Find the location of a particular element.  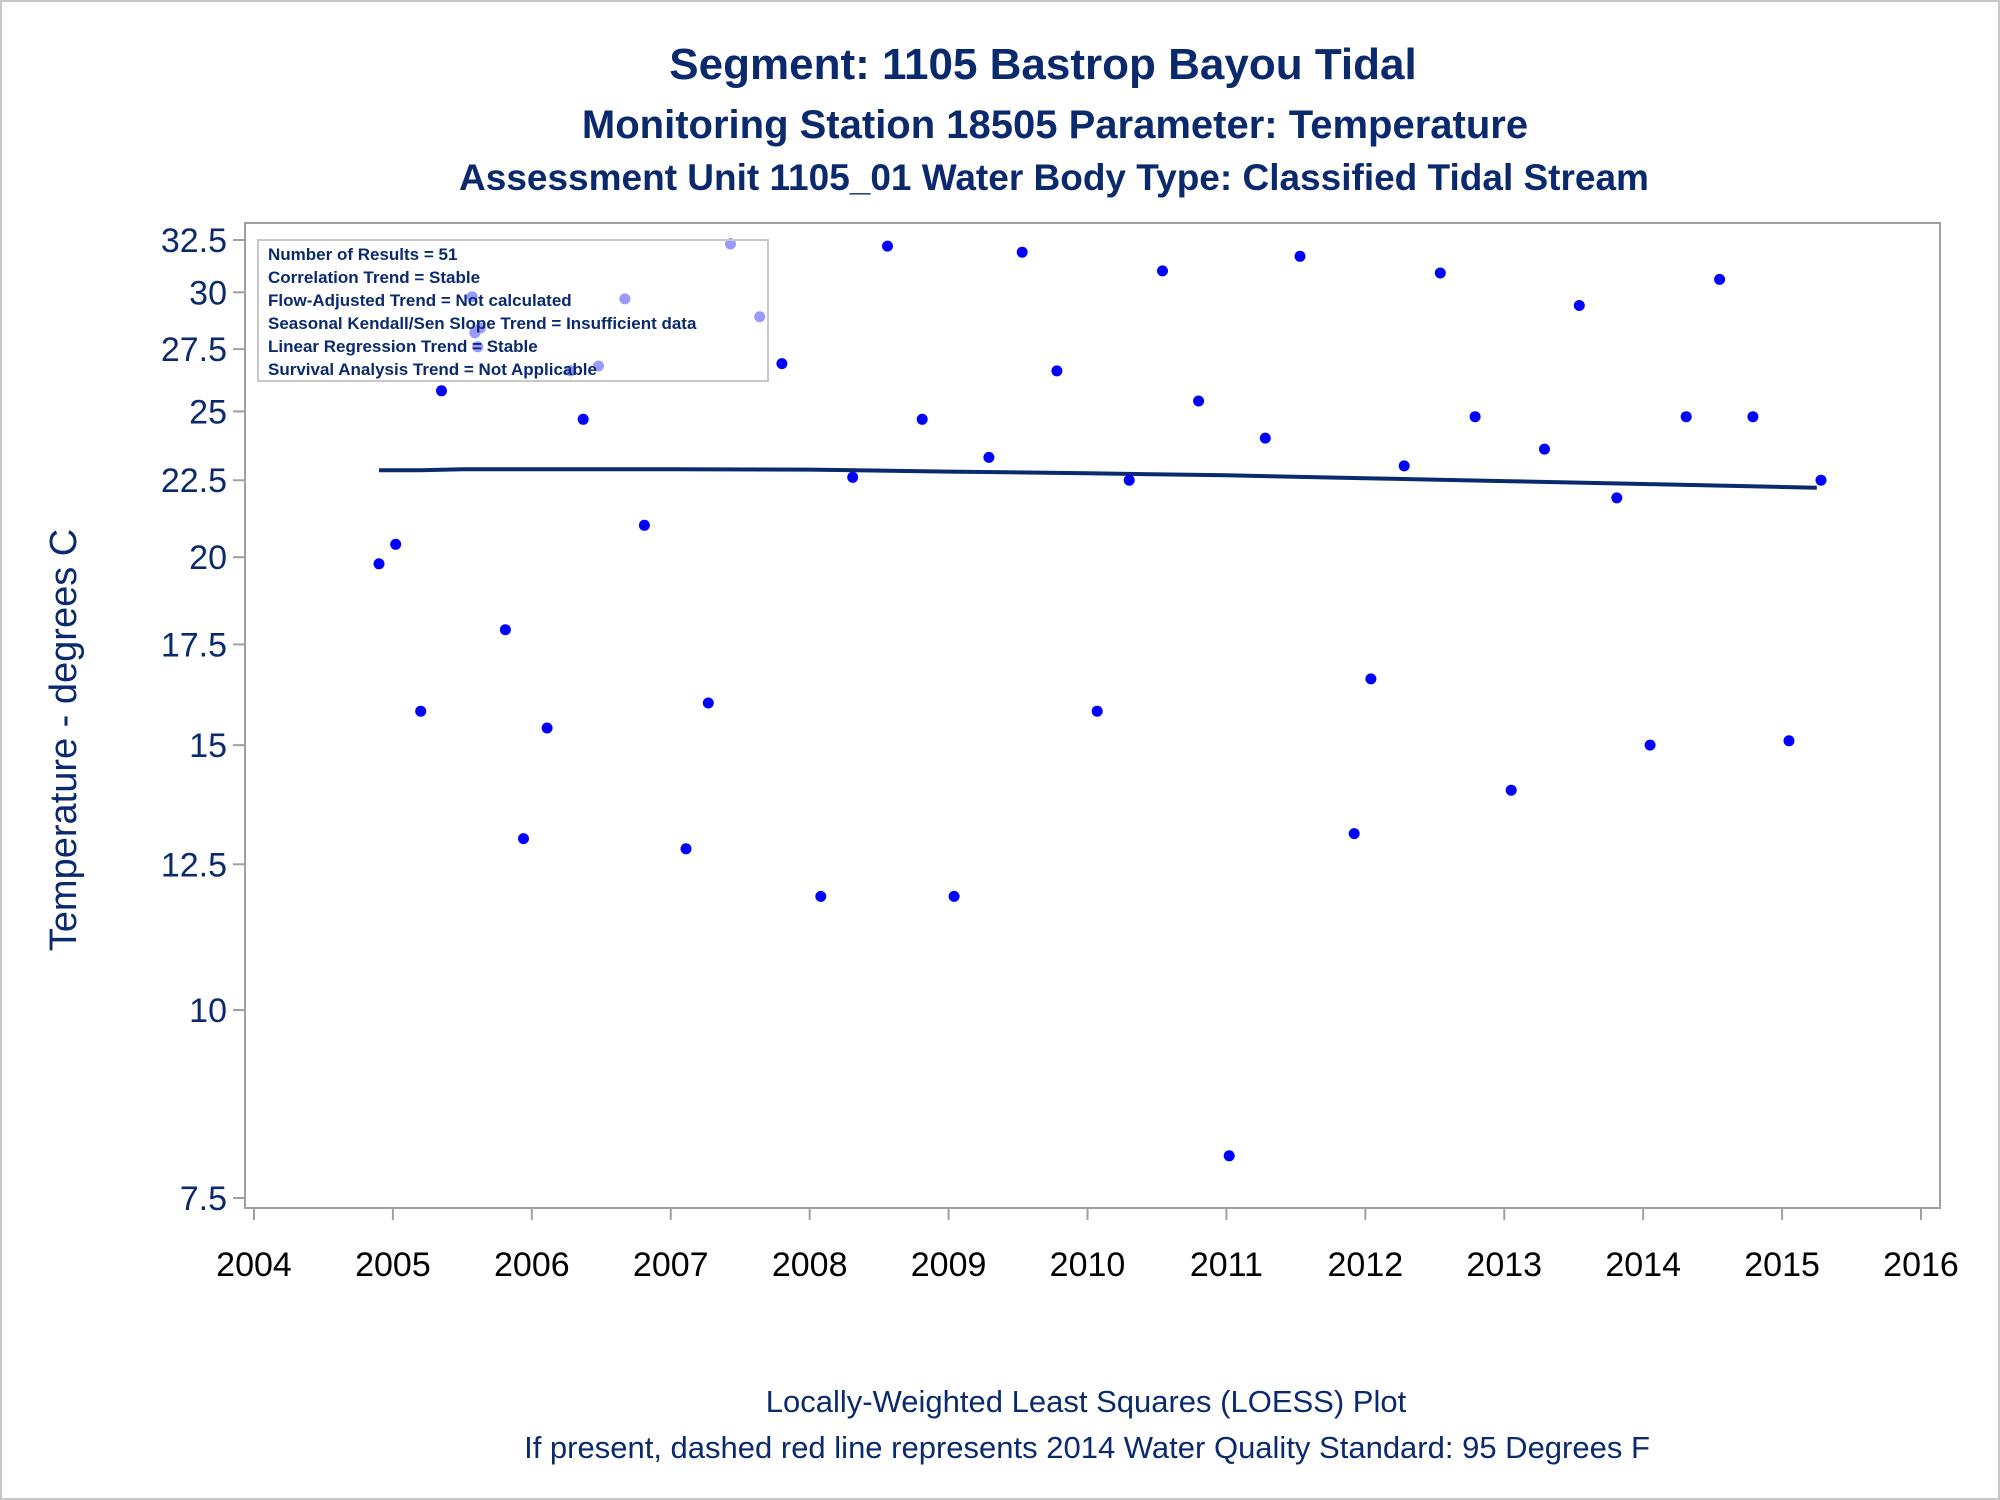

y-tick-label: 32.5 is located at coordinates (194, 241).